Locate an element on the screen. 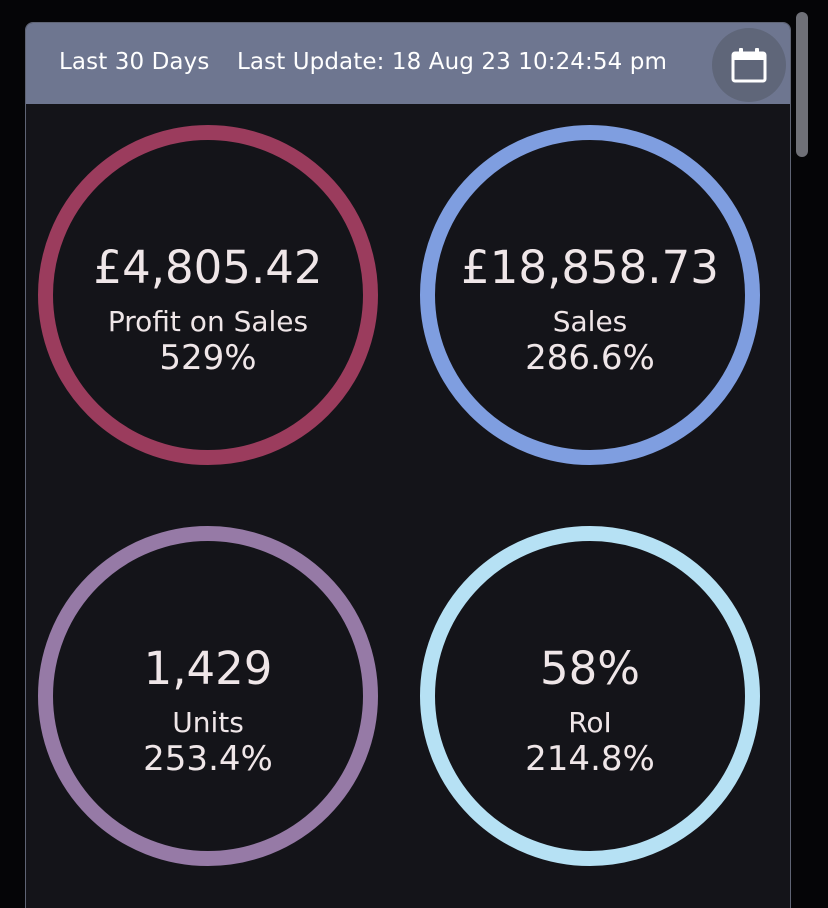 The image size is (828, 908). roi-label: RoI is located at coordinates (590, 722).